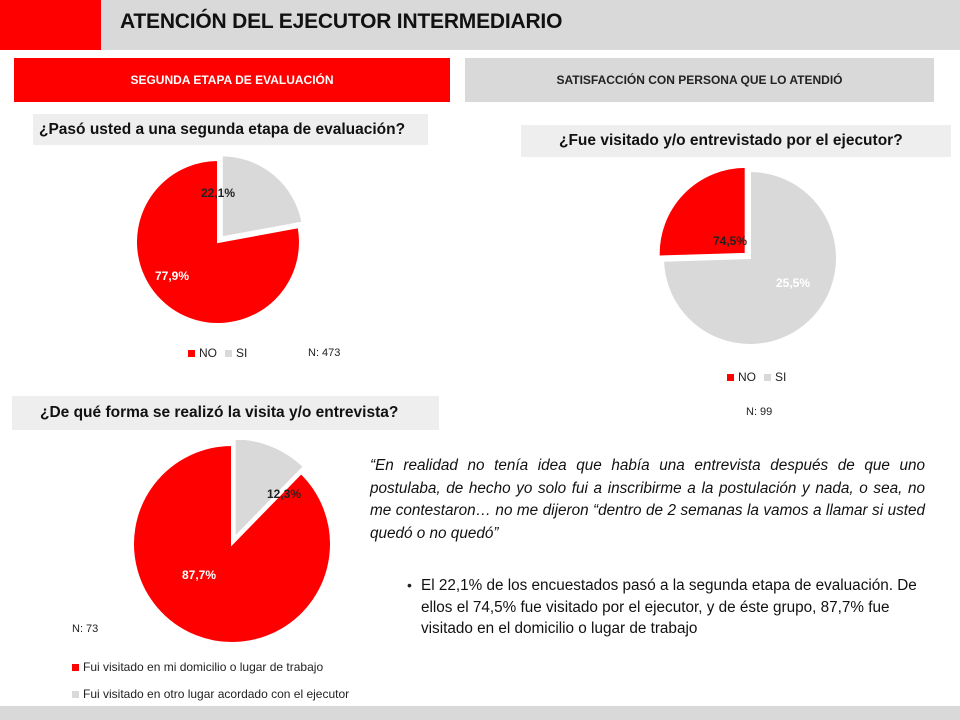 This screenshot has height=720, width=960. I want to click on footer-bar, so click(480, 713).